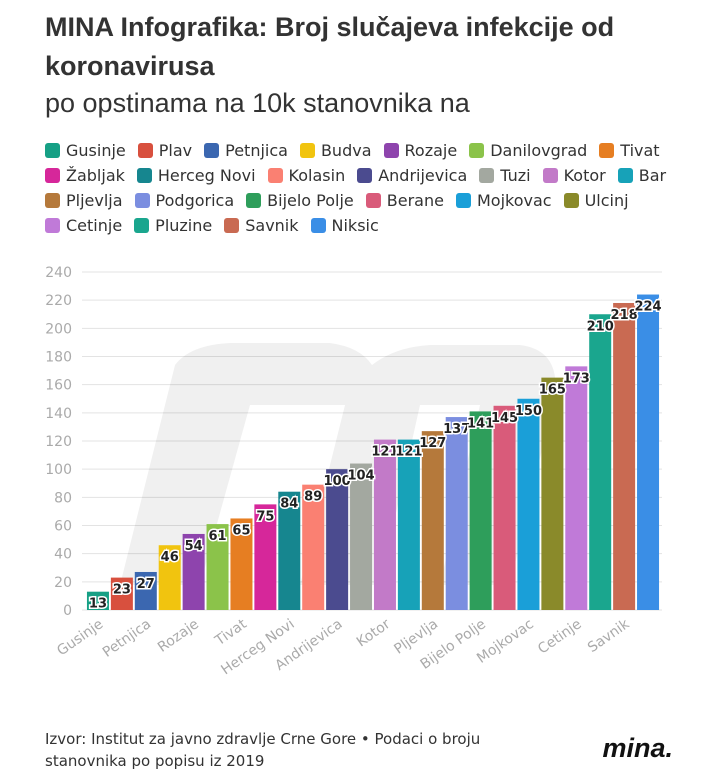 The image size is (720, 781). What do you see at coordinates (289, 550) in the screenshot?
I see `bar-herceg-novi` at bounding box center [289, 550].